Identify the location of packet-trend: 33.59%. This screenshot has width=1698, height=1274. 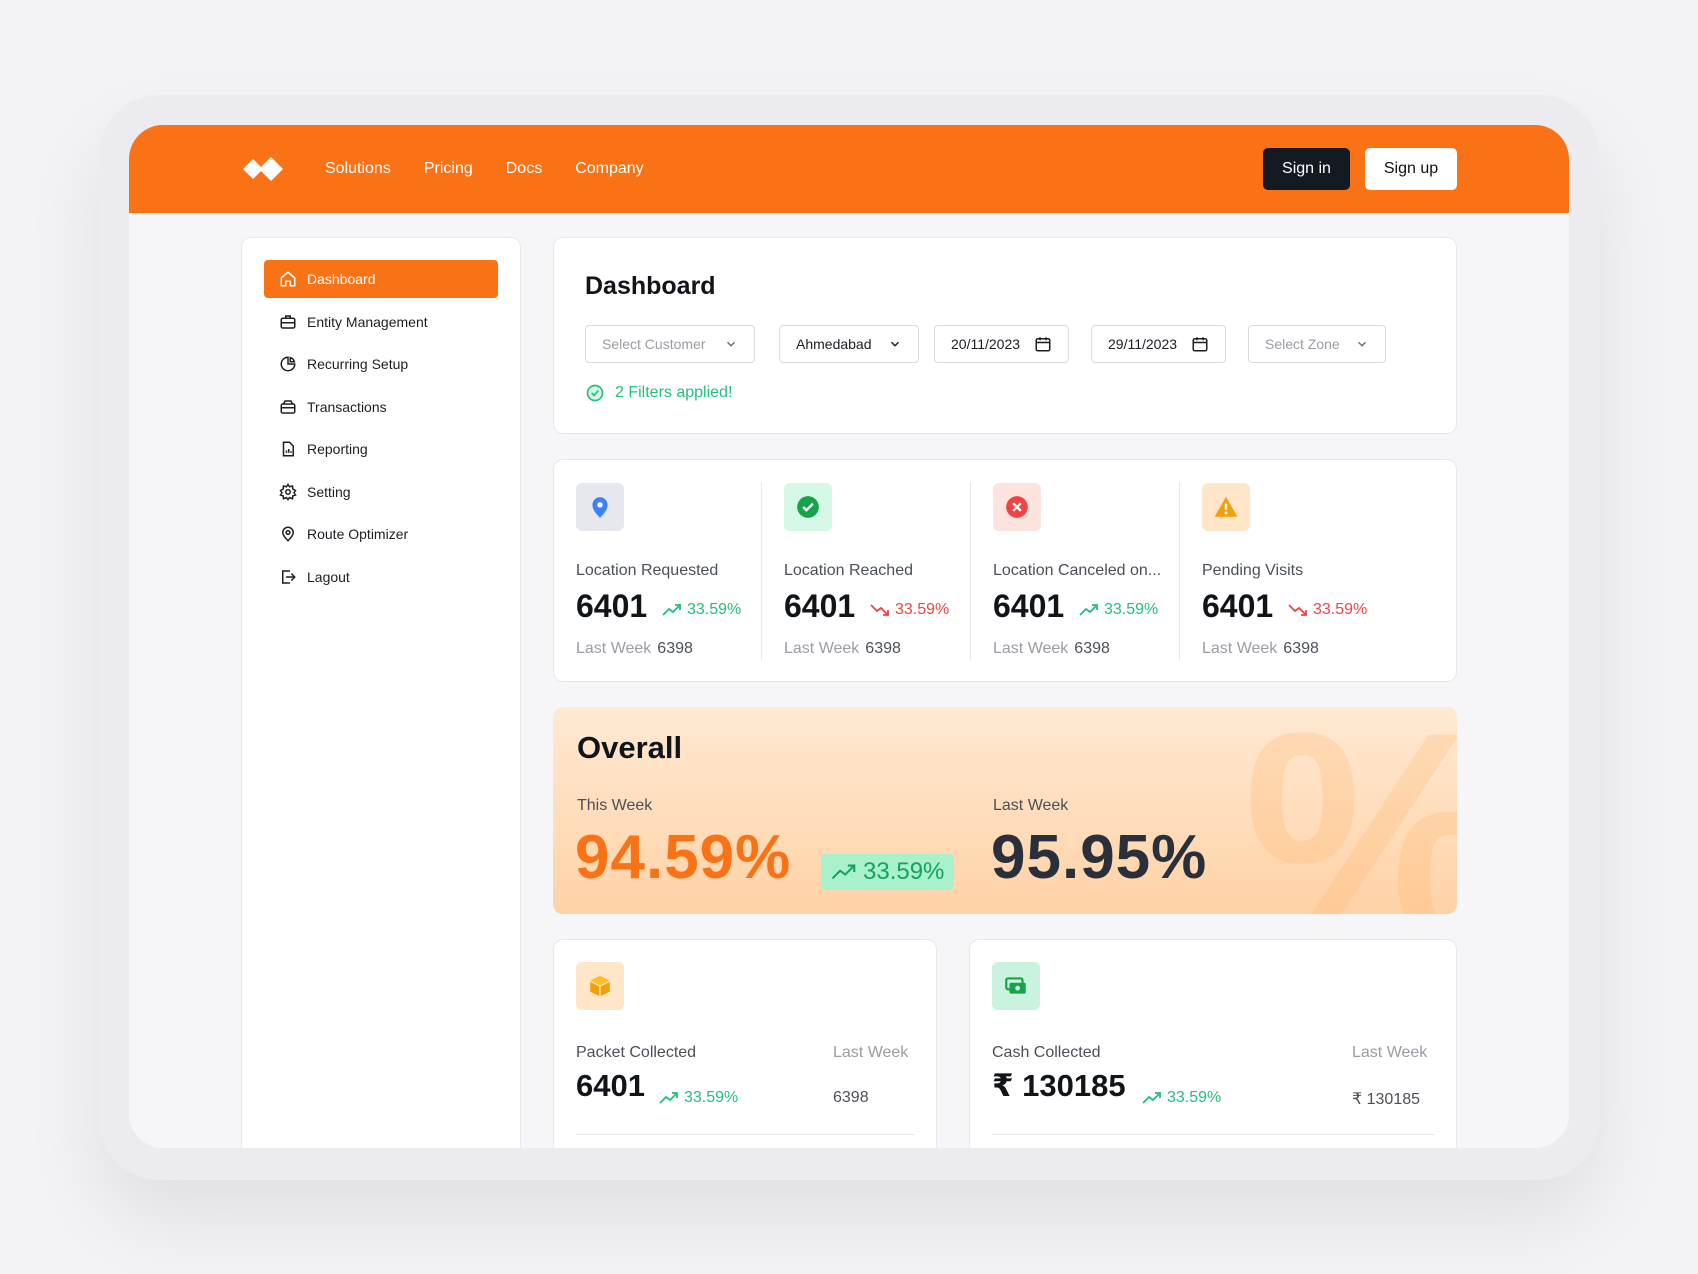
(698, 1098).